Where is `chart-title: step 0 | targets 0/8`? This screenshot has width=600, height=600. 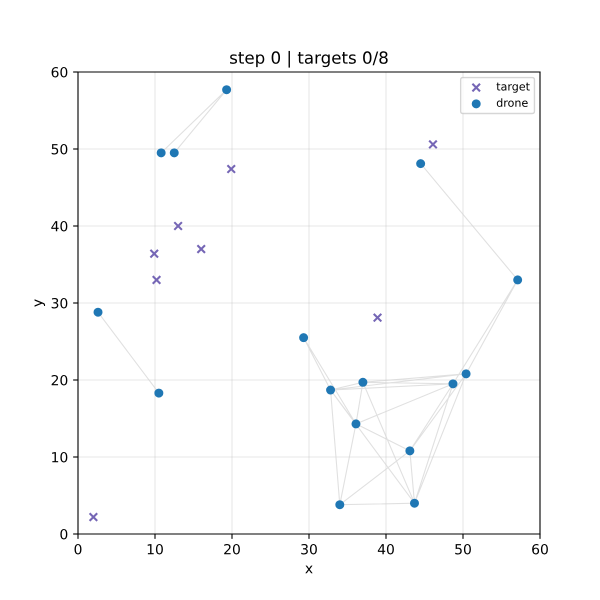 chart-title: step 0 | targets 0/8 is located at coordinates (309, 59).